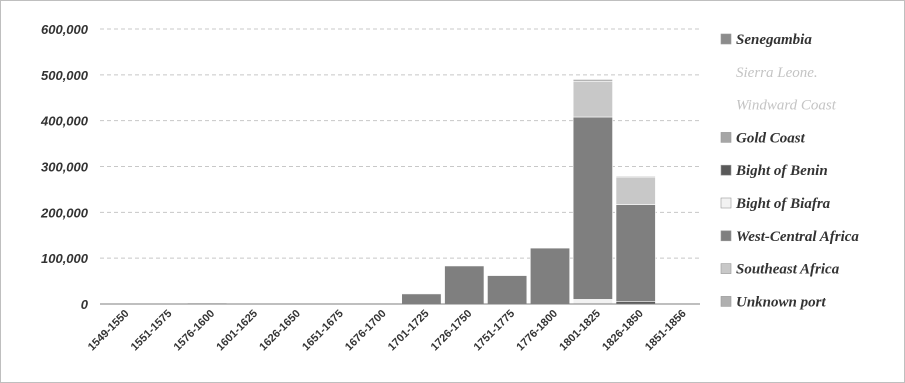  I want to click on legend-label: Sierra Leone., so click(777, 73).